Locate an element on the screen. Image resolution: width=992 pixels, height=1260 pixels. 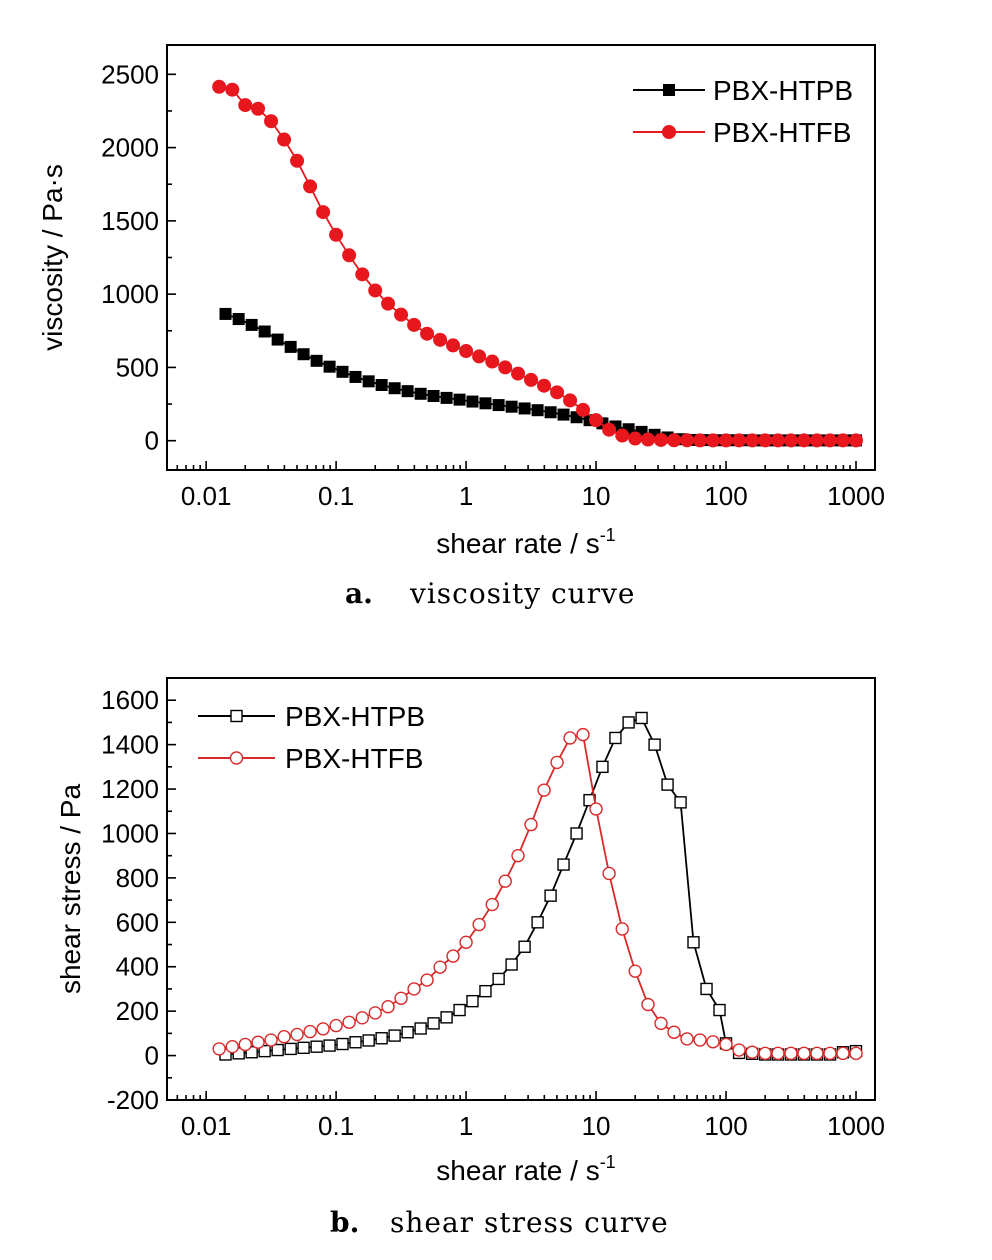
y-tick-label: -200 is located at coordinates (133, 1100).